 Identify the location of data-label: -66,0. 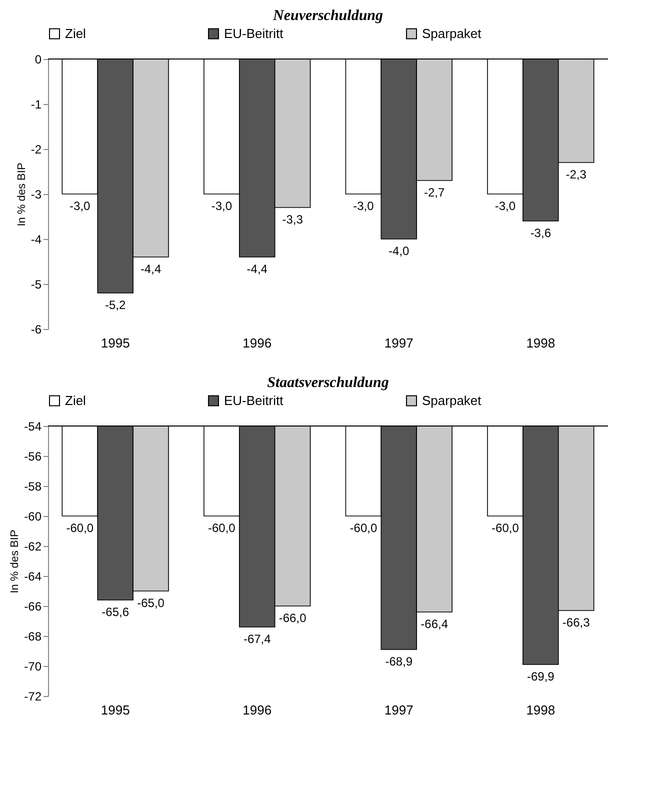
(292, 618).